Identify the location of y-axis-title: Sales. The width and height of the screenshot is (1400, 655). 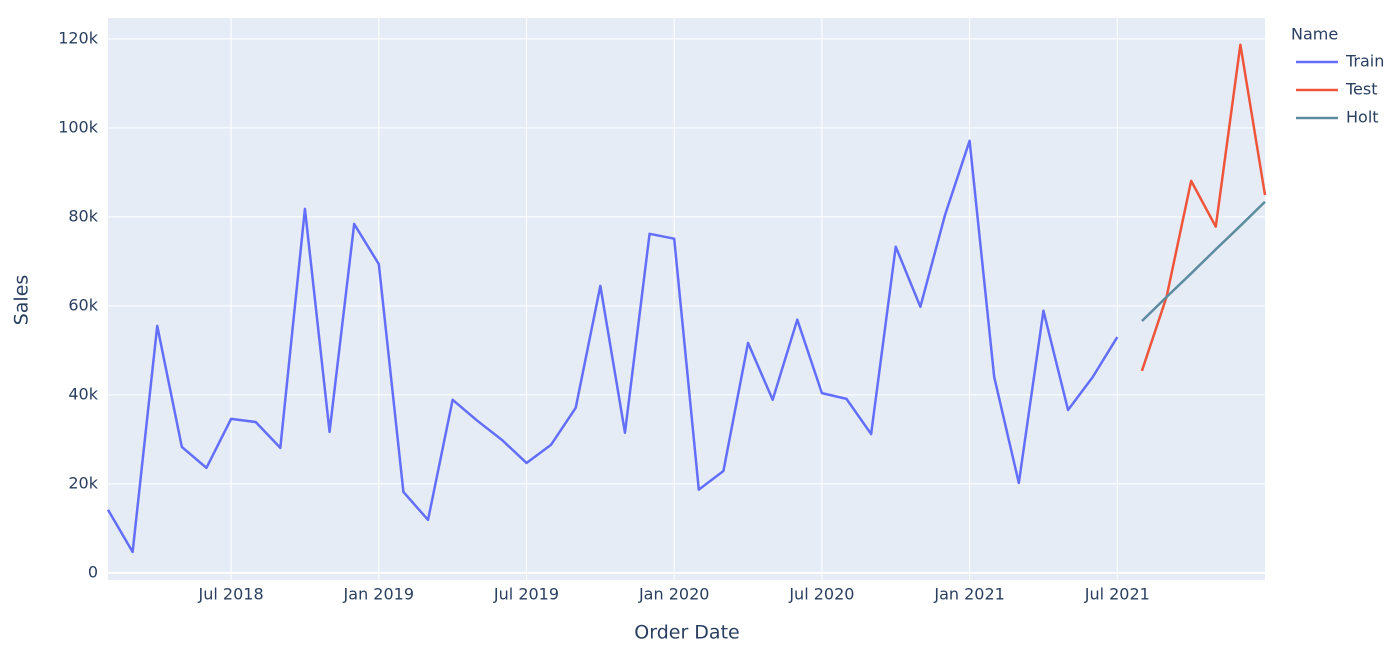
(22, 300).